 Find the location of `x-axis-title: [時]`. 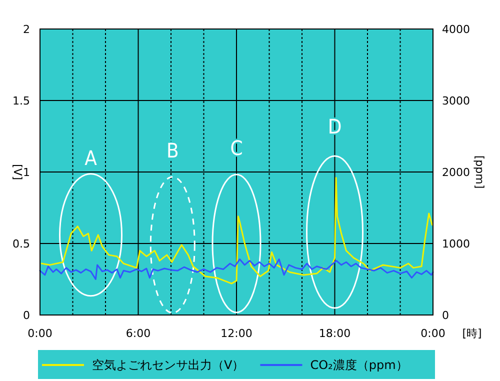

x-axis-title: [時] is located at coordinates (472, 333).